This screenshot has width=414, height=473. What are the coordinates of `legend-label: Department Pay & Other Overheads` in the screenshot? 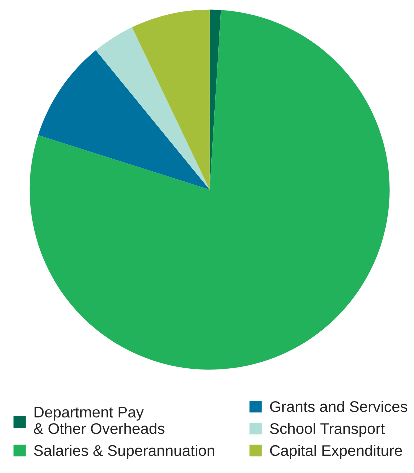 It's located at (99, 420).